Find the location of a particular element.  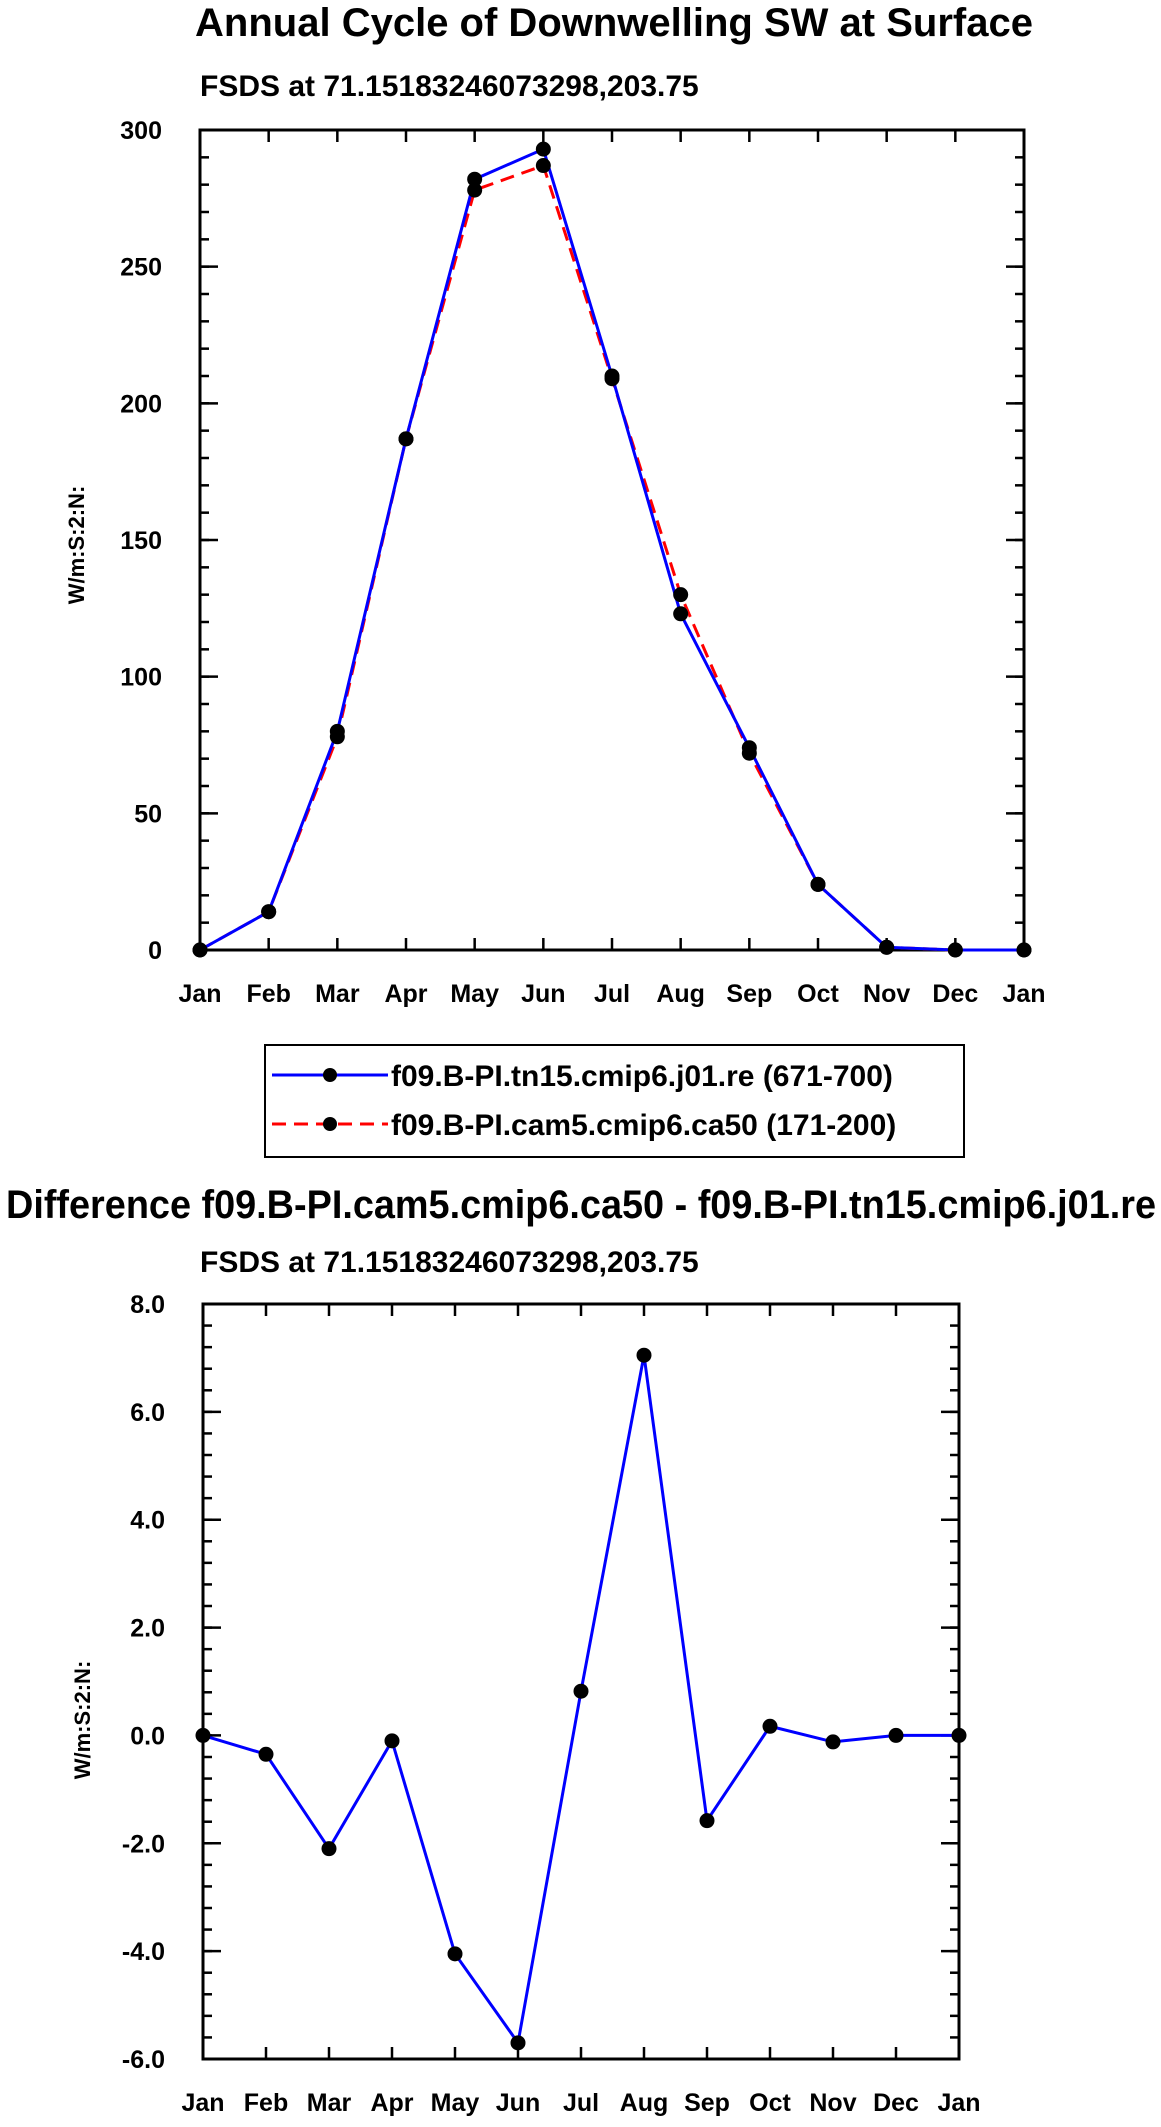

chart1-xtick-label: May is located at coordinates (474, 994).